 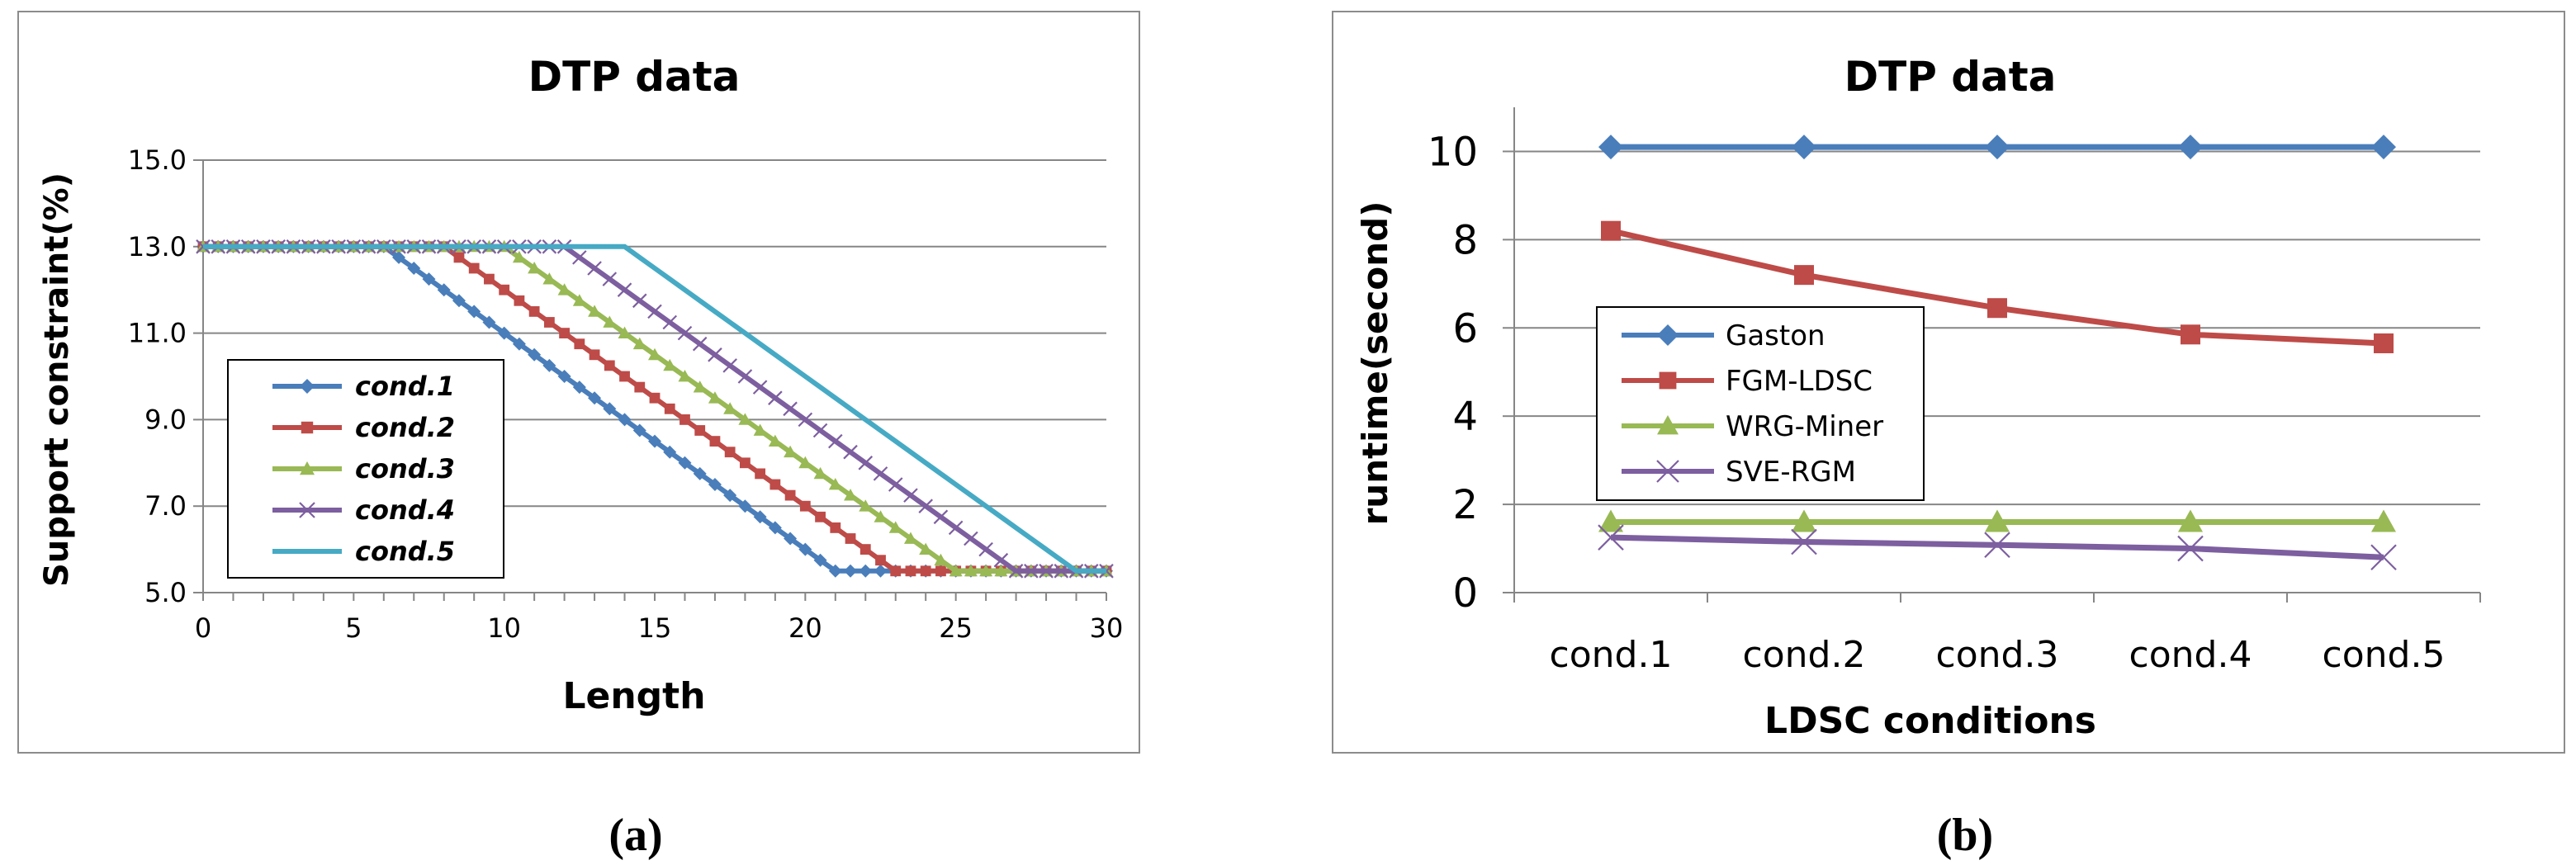 What do you see at coordinates (805, 628) in the screenshot?
I see `x-tick-label: 20` at bounding box center [805, 628].